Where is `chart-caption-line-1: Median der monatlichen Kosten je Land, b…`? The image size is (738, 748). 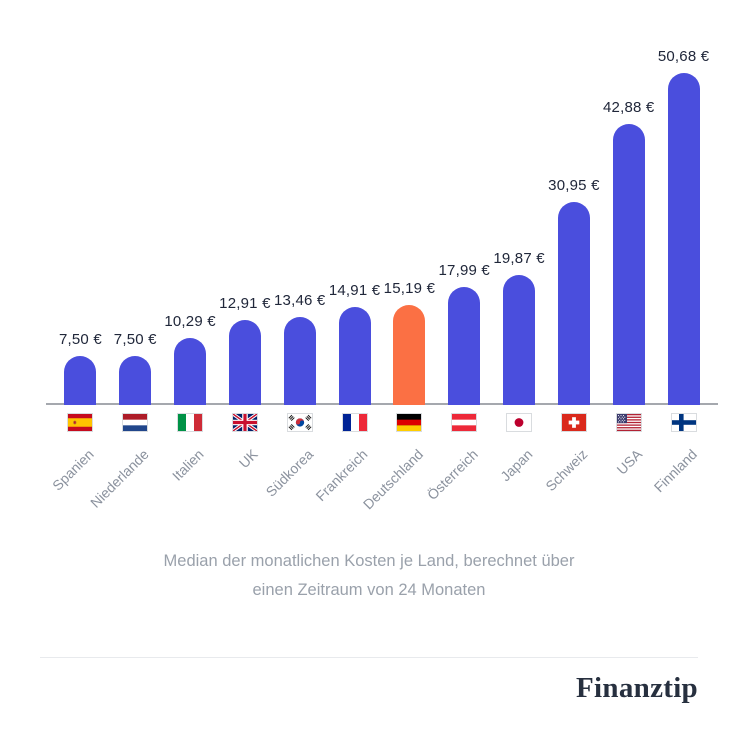 chart-caption-line-1: Median der monatlichen Kosten je Land, b… is located at coordinates (369, 561).